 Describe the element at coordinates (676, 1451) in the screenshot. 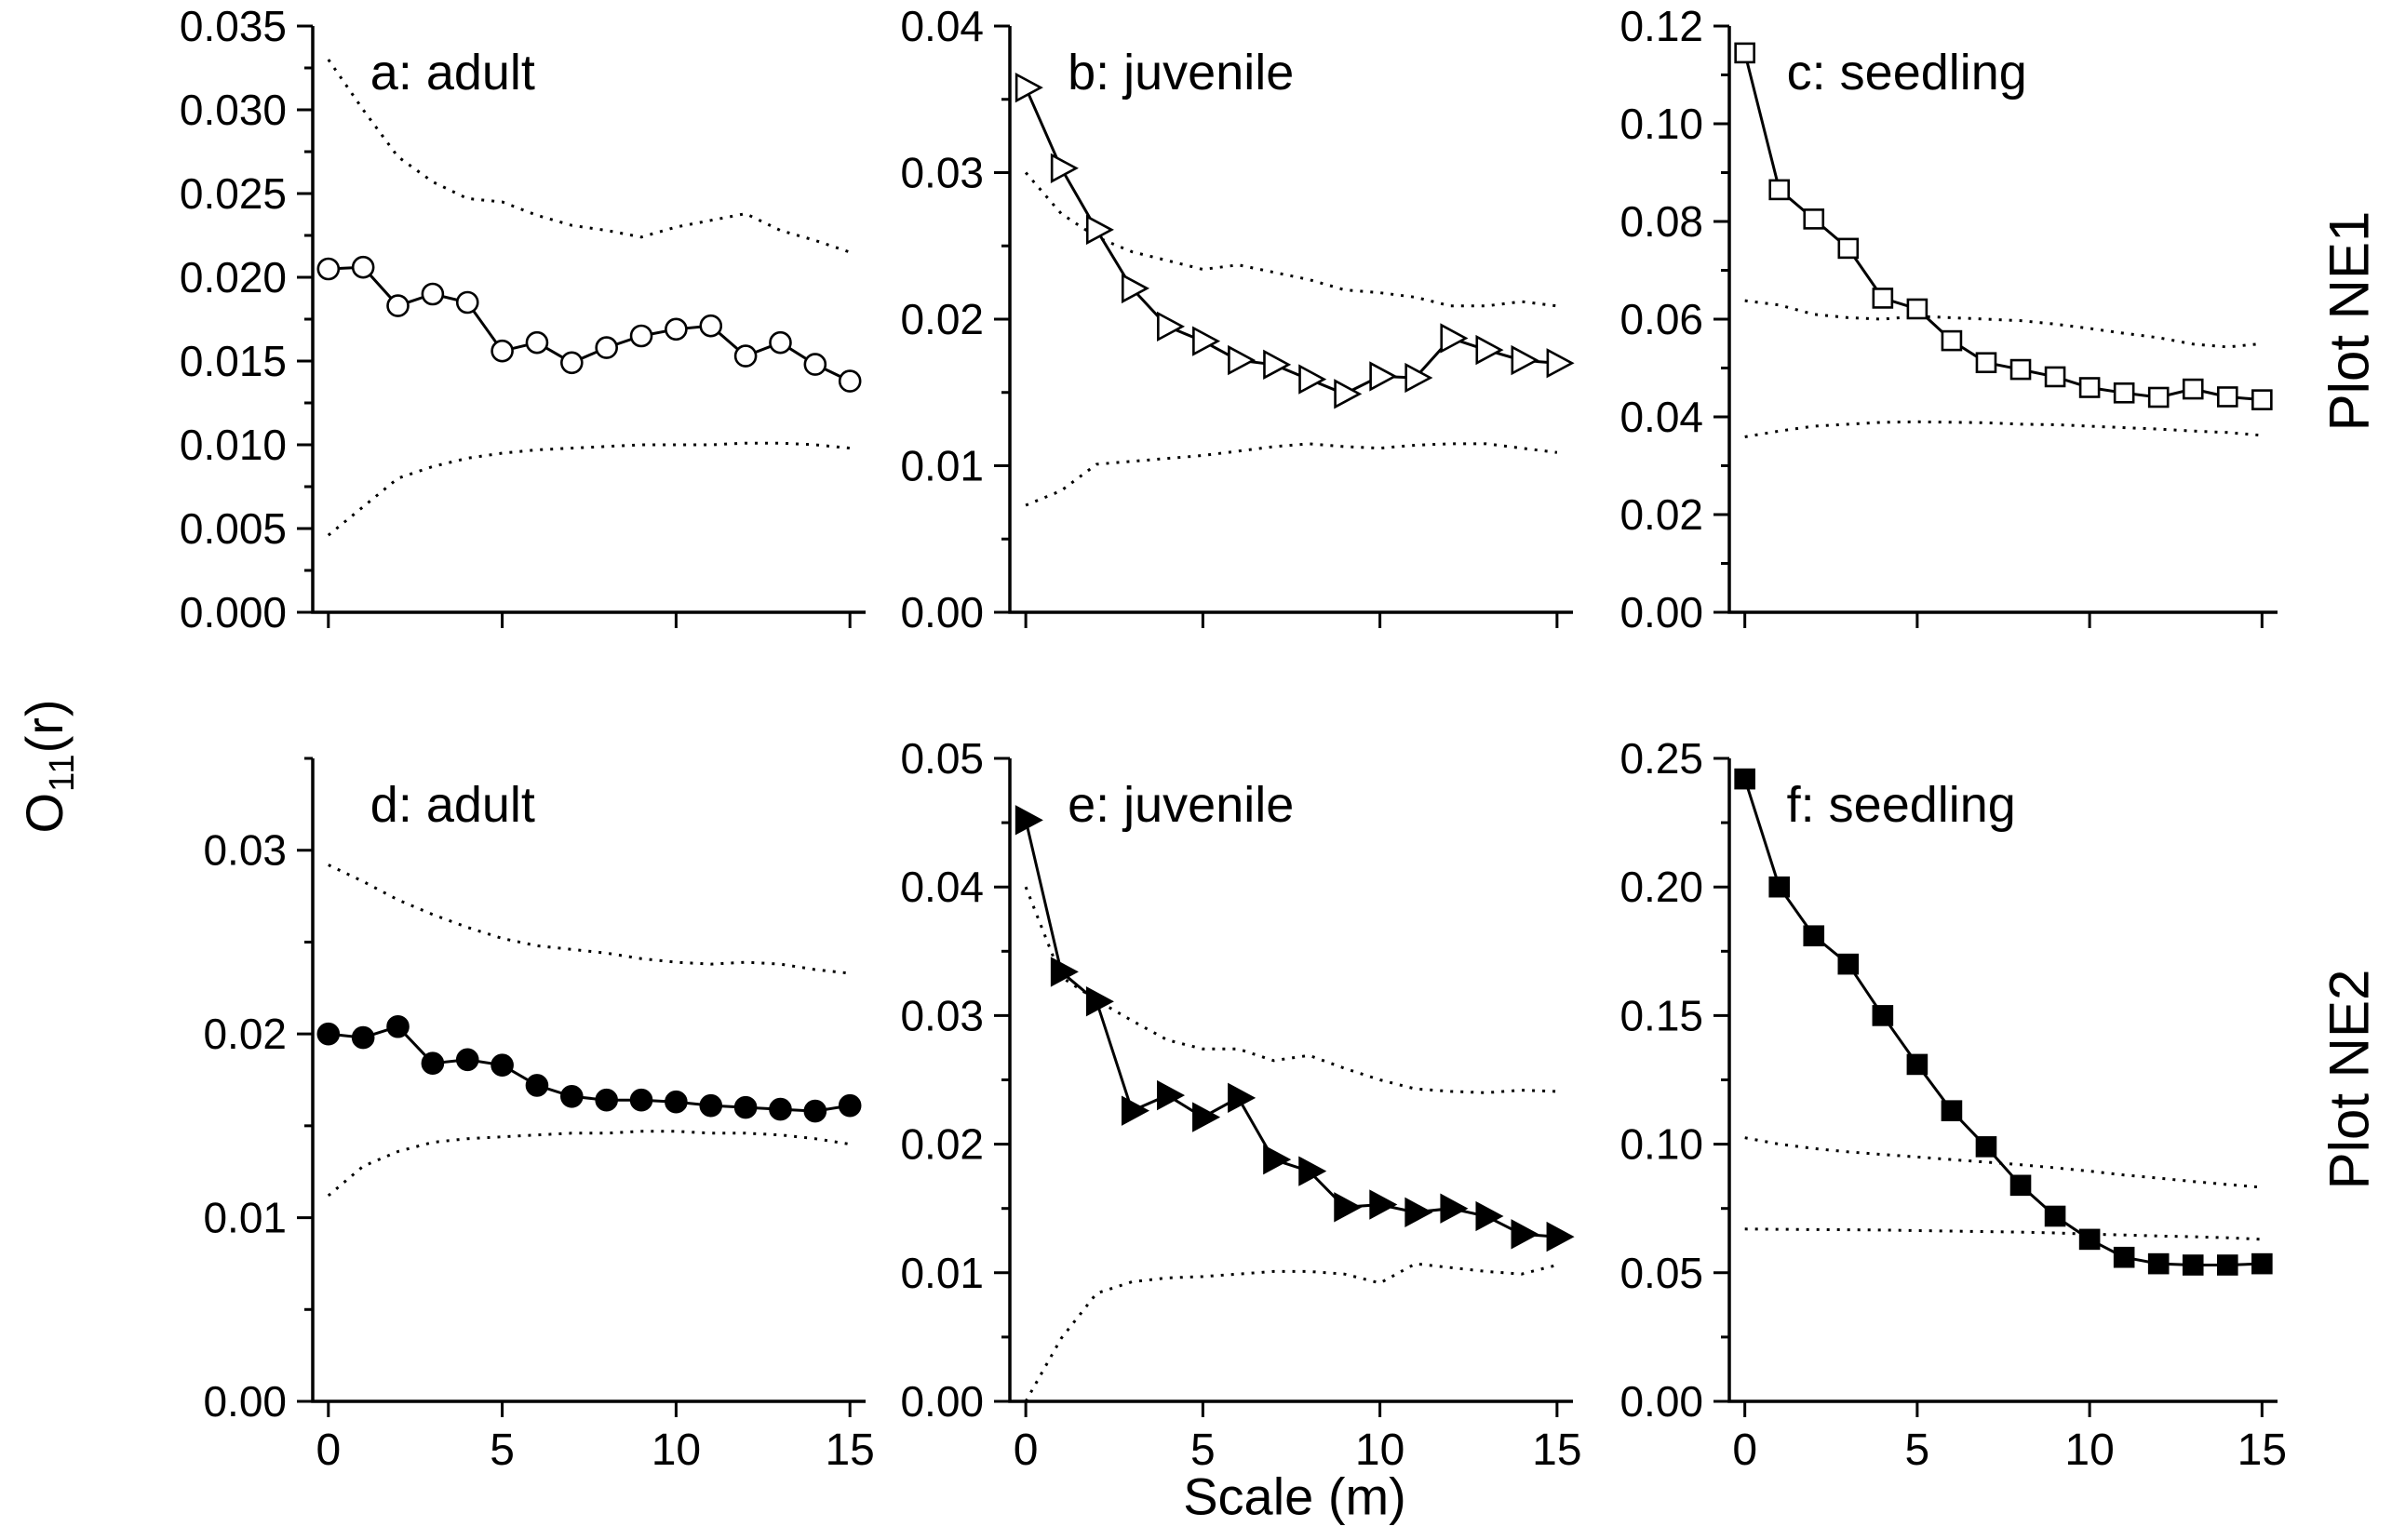

I see `x-tick-label: 10` at that location.